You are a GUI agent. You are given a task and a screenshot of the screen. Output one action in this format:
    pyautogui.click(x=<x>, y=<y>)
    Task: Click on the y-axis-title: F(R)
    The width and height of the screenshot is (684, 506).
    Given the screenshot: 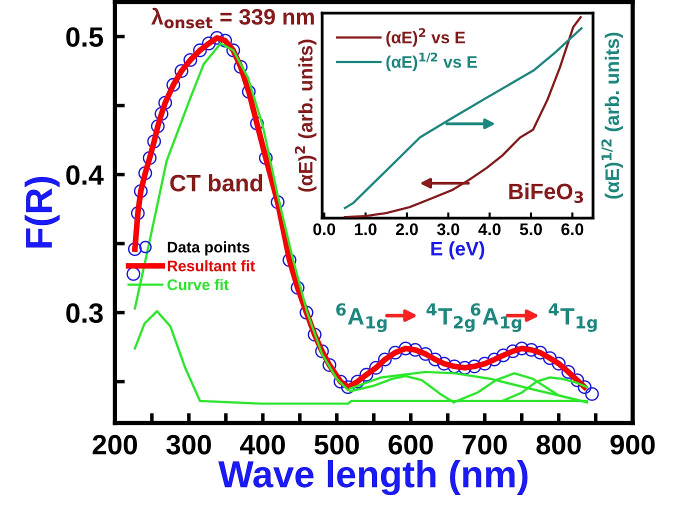 What is the action you would take?
    pyautogui.click(x=42, y=212)
    